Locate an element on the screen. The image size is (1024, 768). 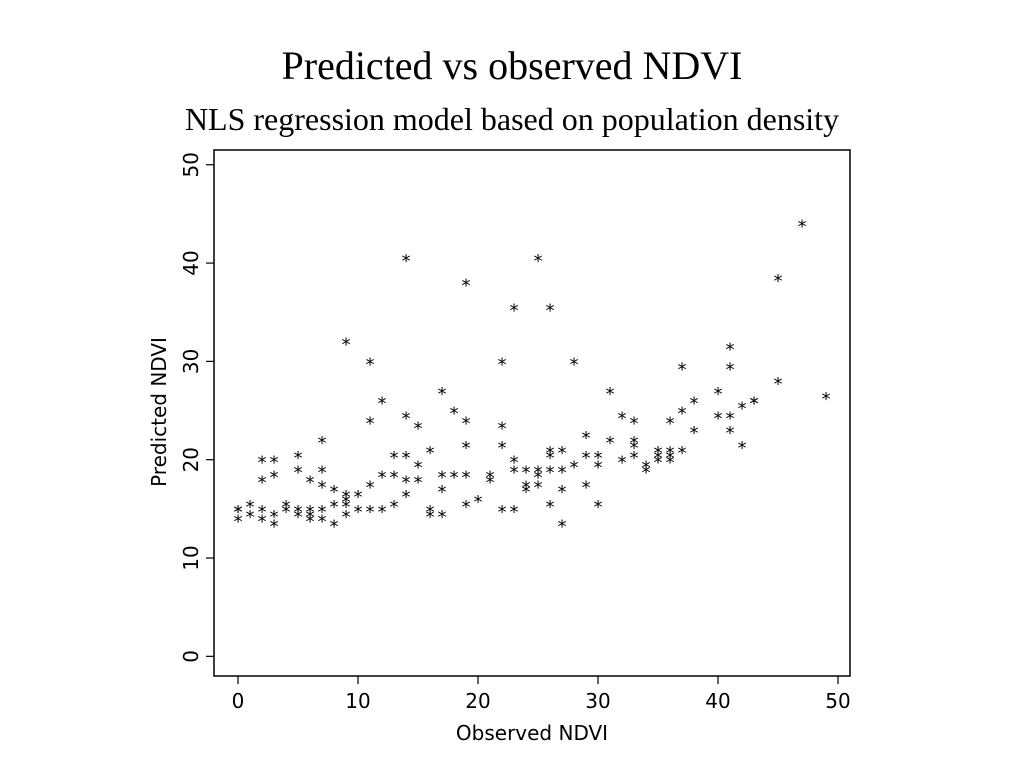
y-tick-label: 50 is located at coordinates (191, 164).